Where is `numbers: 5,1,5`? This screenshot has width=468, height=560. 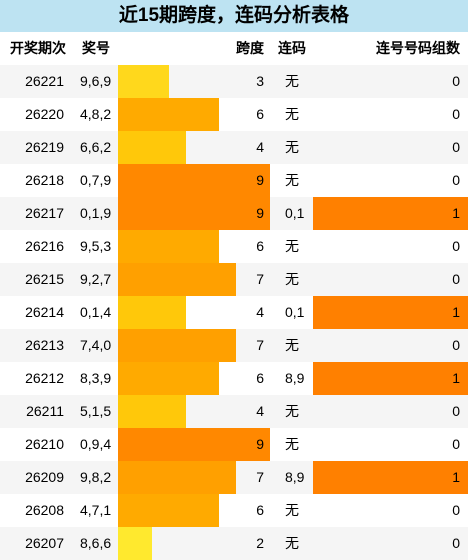 numbers: 5,1,5 is located at coordinates (96, 411).